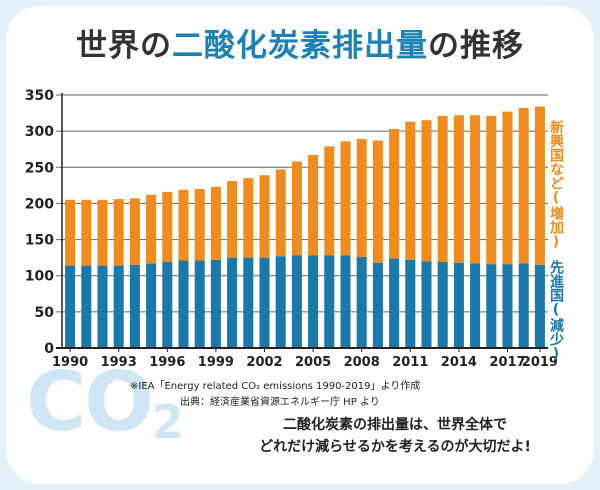 The width and height of the screenshot is (600, 490). What do you see at coordinates (167, 422) in the screenshot?
I see `co2-watermark-subscript: 2` at bounding box center [167, 422].